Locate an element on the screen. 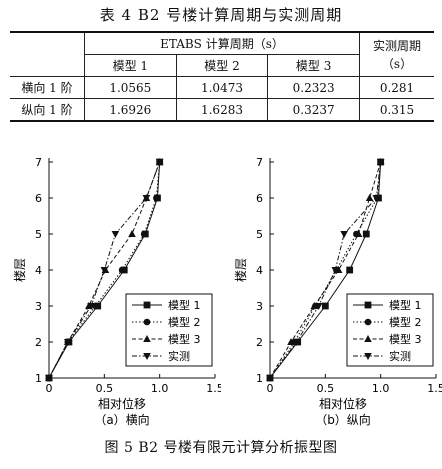  table-row: 横向 1 阶 1.0565 1.0473 0.2323 0.281 is located at coordinates (222, 87).